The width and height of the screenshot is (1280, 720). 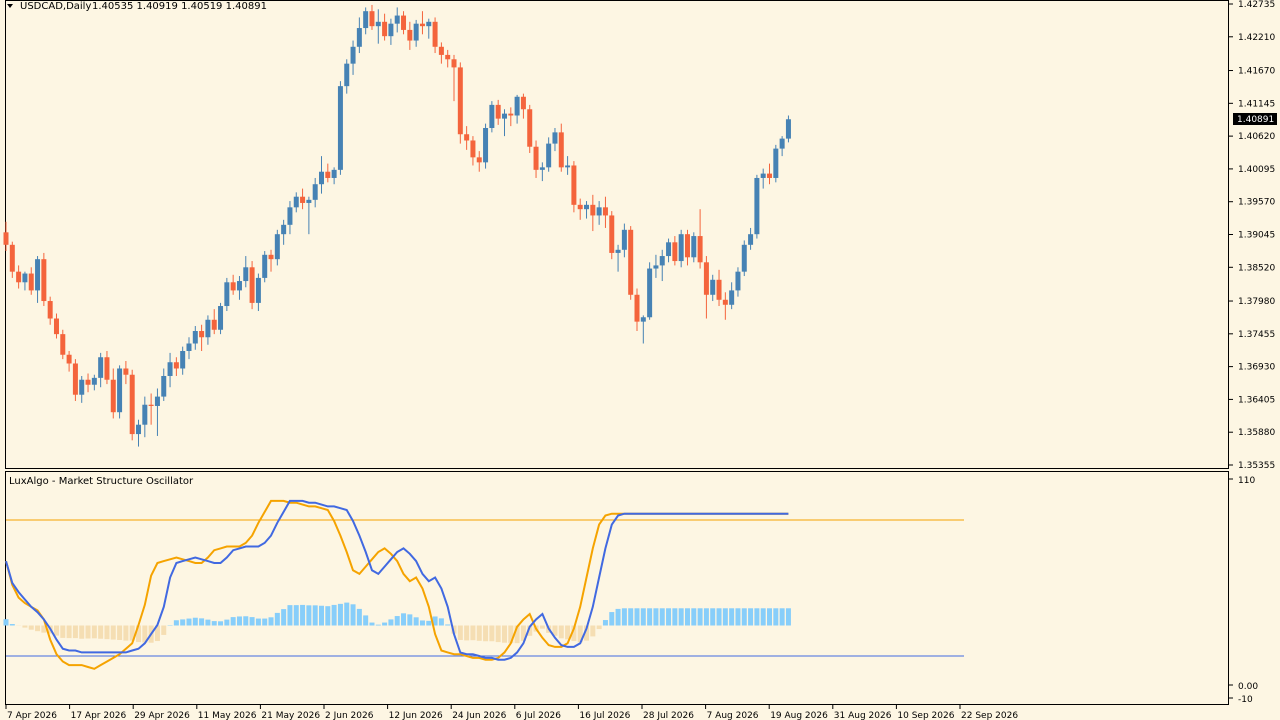 What do you see at coordinates (227, 715) in the screenshot?
I see `date-tick-label: 11 May 2026` at bounding box center [227, 715].